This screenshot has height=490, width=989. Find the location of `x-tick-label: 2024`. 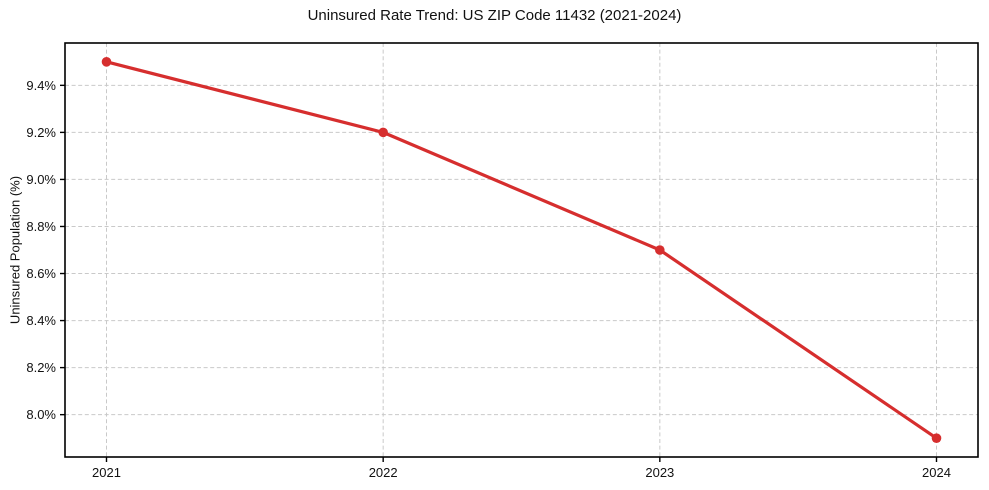

x-tick-label: 2024 is located at coordinates (936, 472).